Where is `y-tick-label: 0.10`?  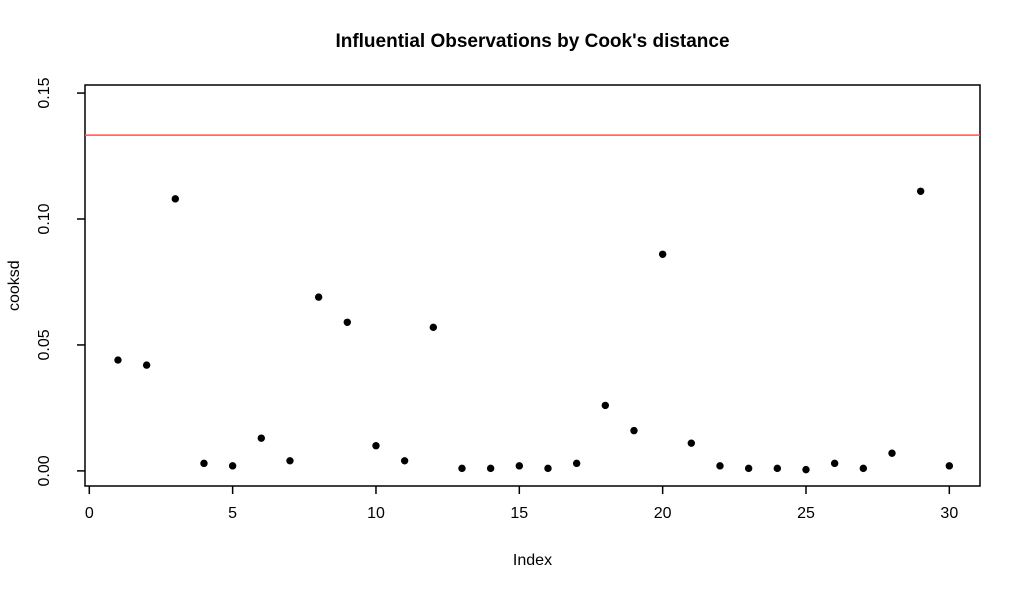
y-tick-label: 0.10 is located at coordinates (44, 218).